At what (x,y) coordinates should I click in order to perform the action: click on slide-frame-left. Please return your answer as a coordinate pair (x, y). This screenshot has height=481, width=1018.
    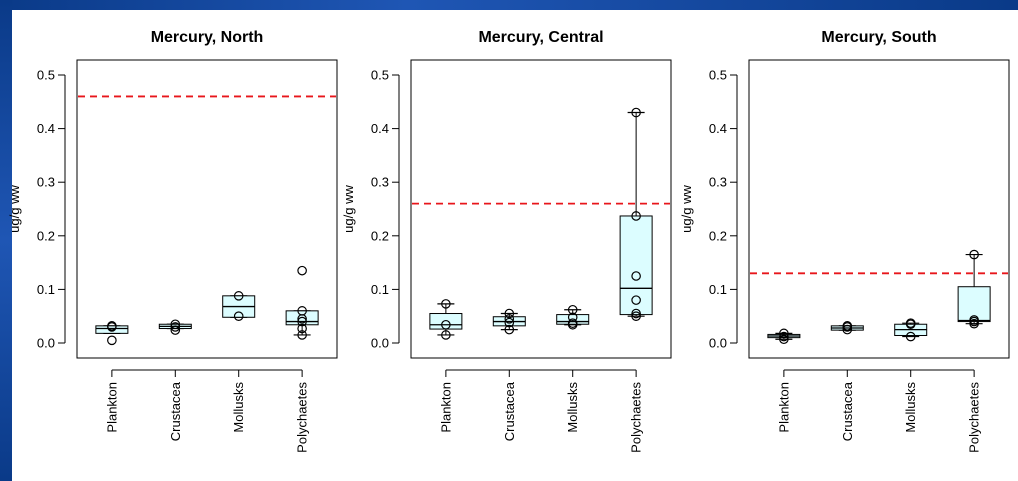
    Looking at the image, I should click on (6, 240).